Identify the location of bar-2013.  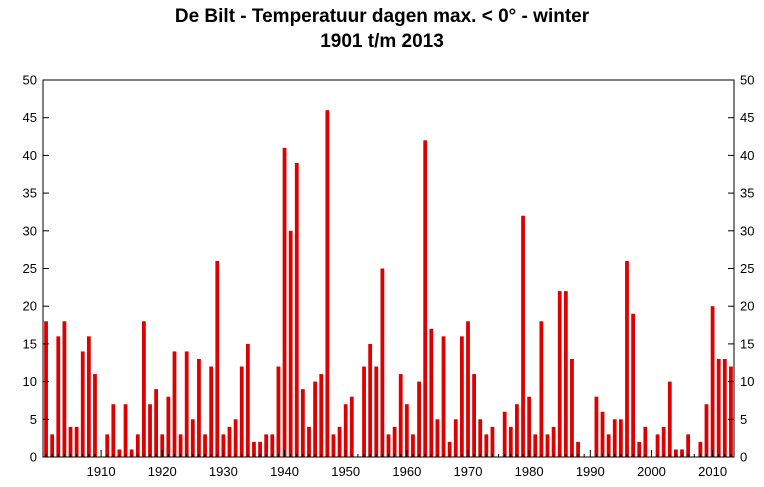
(731, 411).